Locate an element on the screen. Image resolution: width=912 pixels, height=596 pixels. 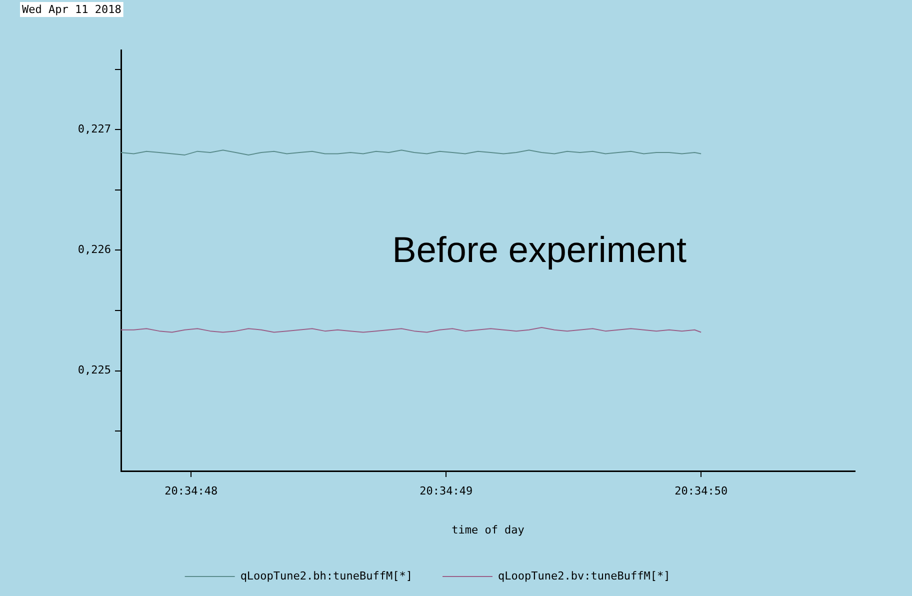
legend-label: qLoopTune2.bh:tuneBuffM[*] is located at coordinates (326, 575).